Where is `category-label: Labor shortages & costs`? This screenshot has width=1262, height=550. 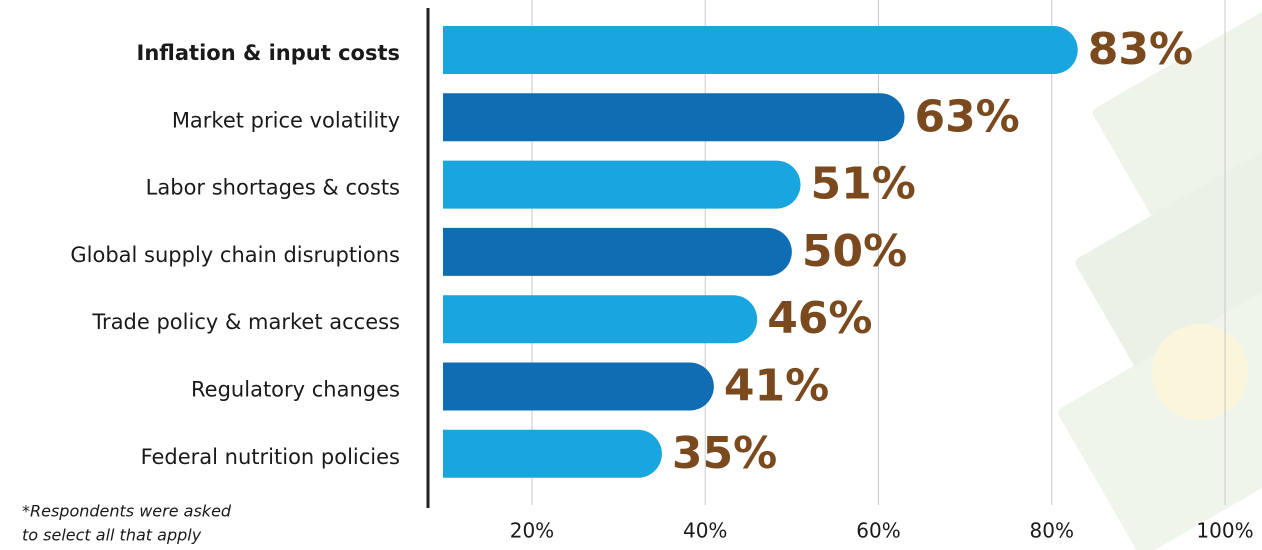
category-label: Labor shortages & costs is located at coordinates (273, 188).